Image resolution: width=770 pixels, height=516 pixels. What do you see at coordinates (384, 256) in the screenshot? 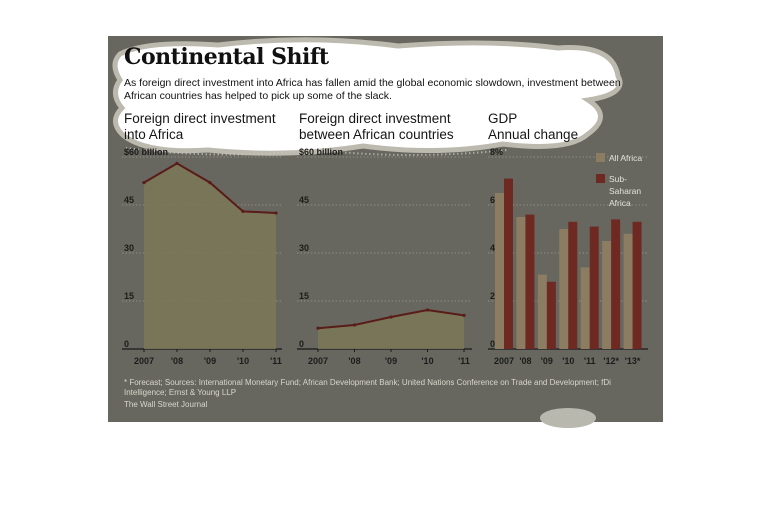
I see `fdi-between-countries-svg: 0 15 30 45 $60 billion 2007 '08 '09 '10 '11` at bounding box center [384, 256].